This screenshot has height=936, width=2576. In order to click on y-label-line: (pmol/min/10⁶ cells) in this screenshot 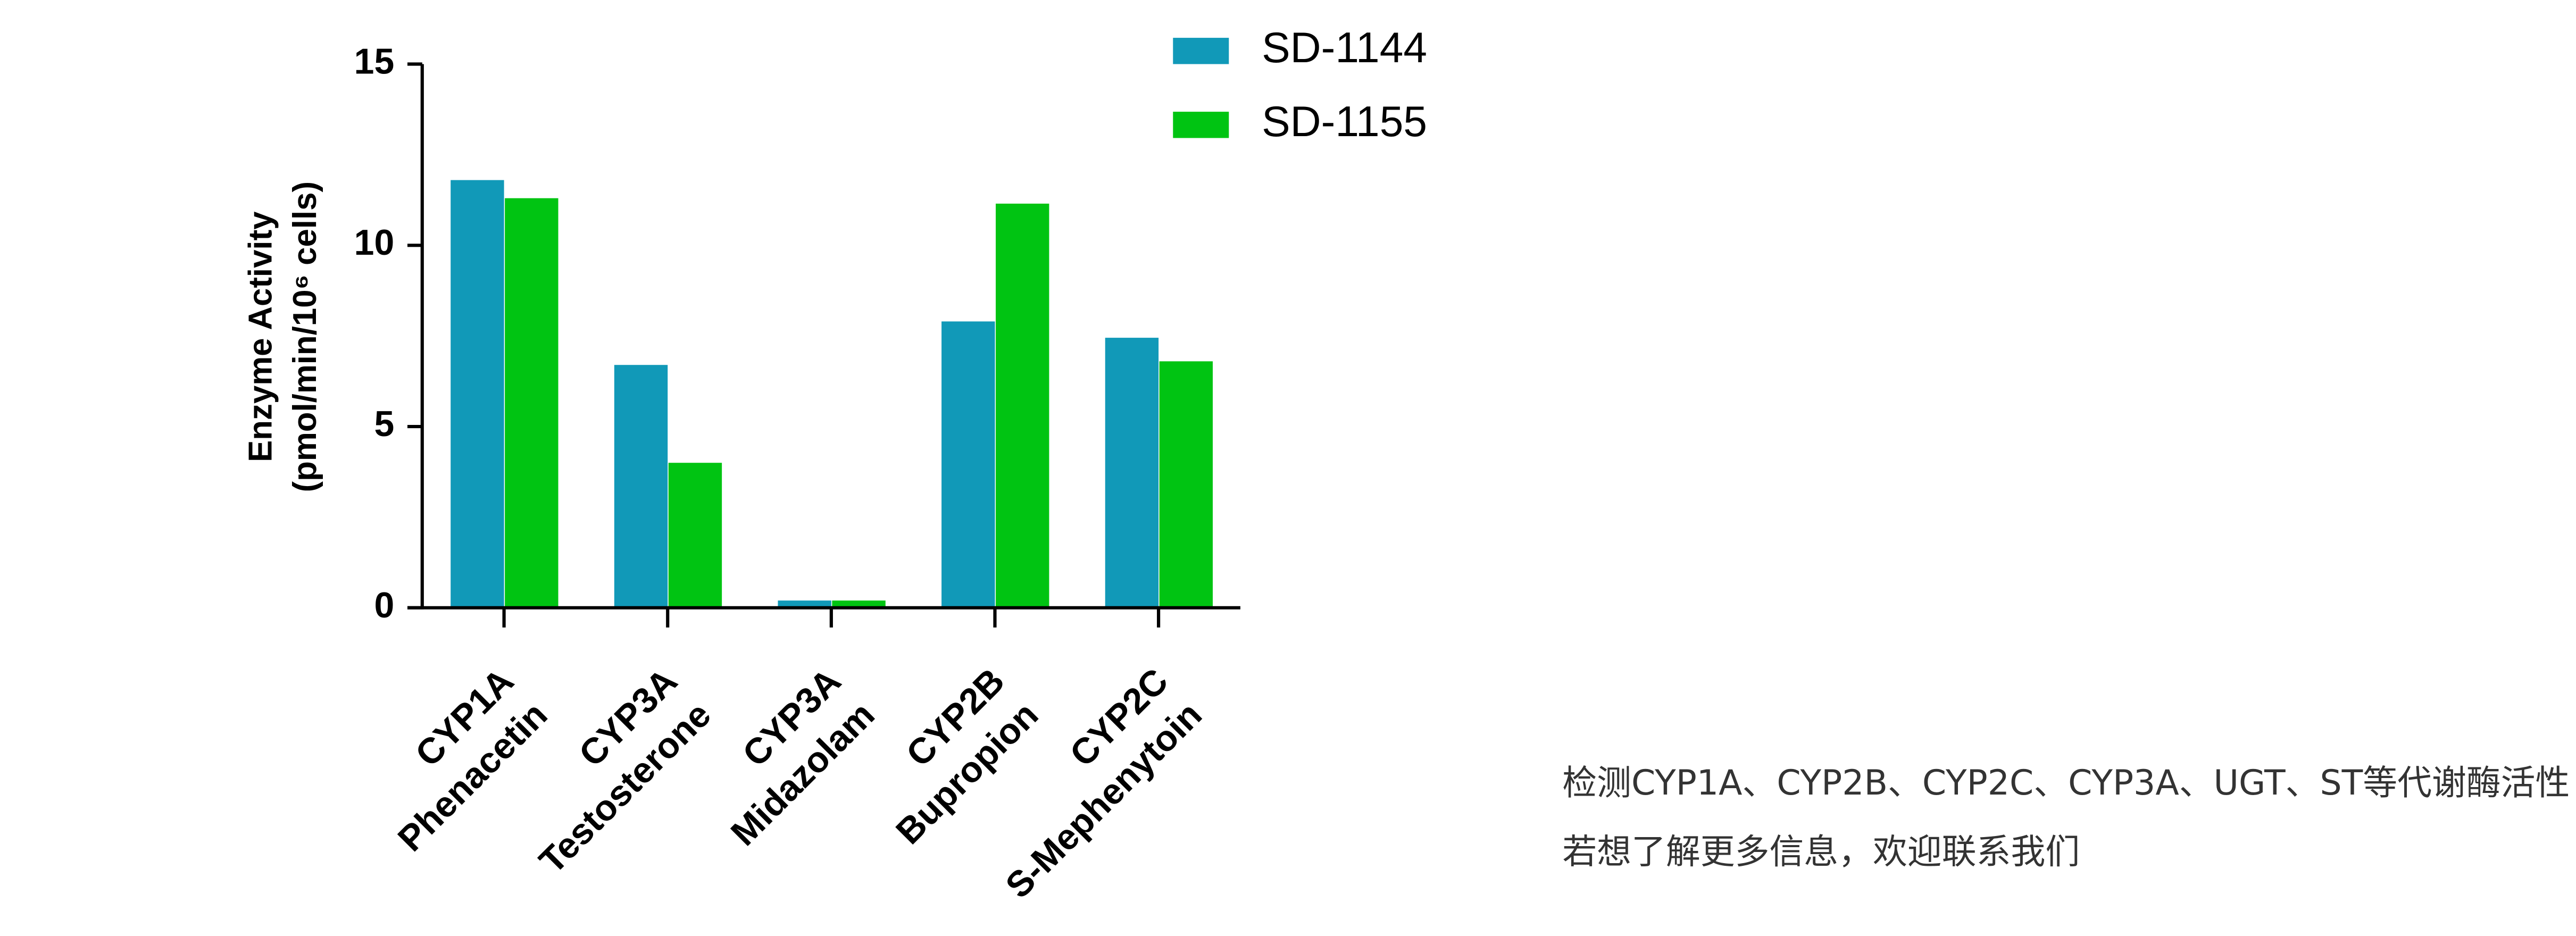, I will do `click(305, 336)`.